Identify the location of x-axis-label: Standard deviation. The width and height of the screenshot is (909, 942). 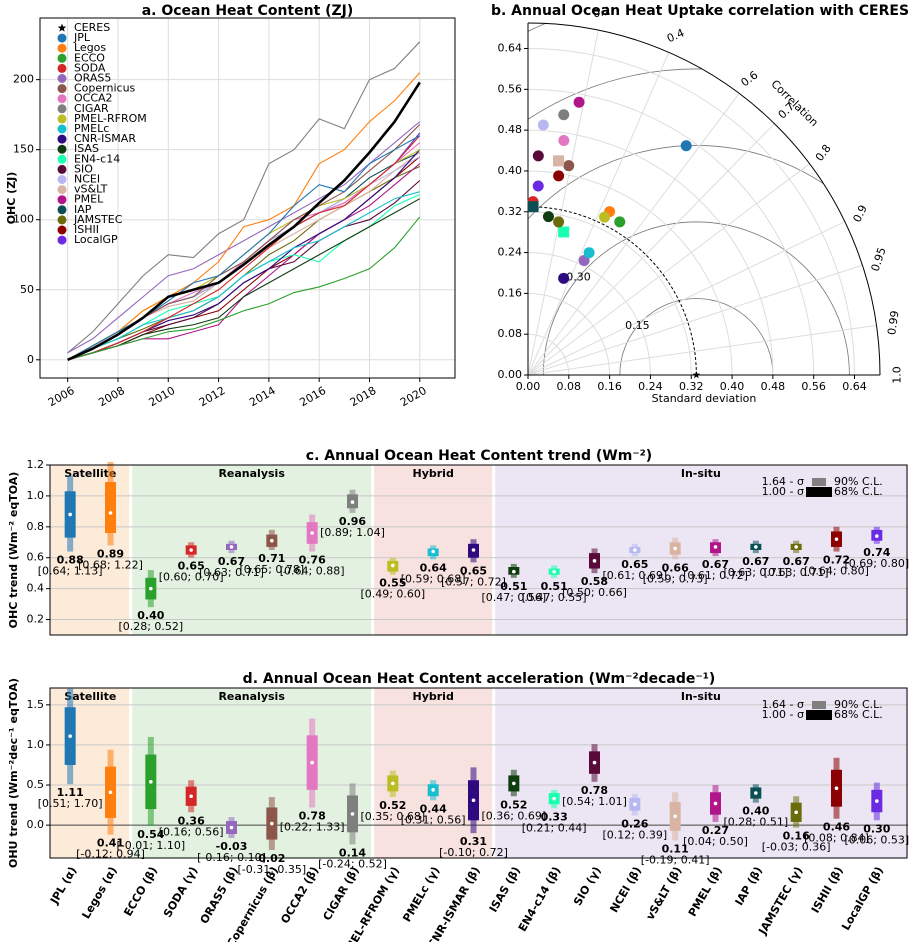
(704, 398).